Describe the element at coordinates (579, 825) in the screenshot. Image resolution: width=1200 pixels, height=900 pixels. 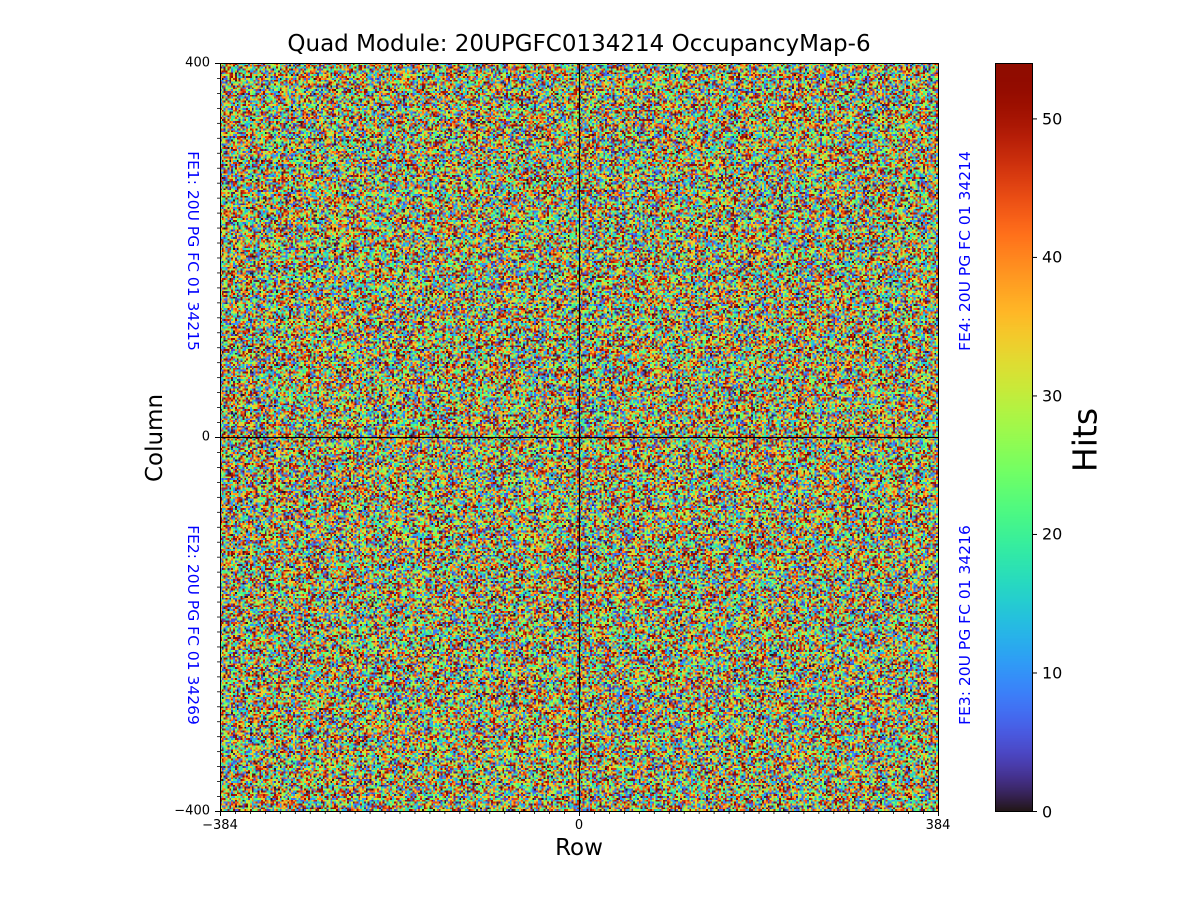
I see `x-tick-label: 0` at that location.